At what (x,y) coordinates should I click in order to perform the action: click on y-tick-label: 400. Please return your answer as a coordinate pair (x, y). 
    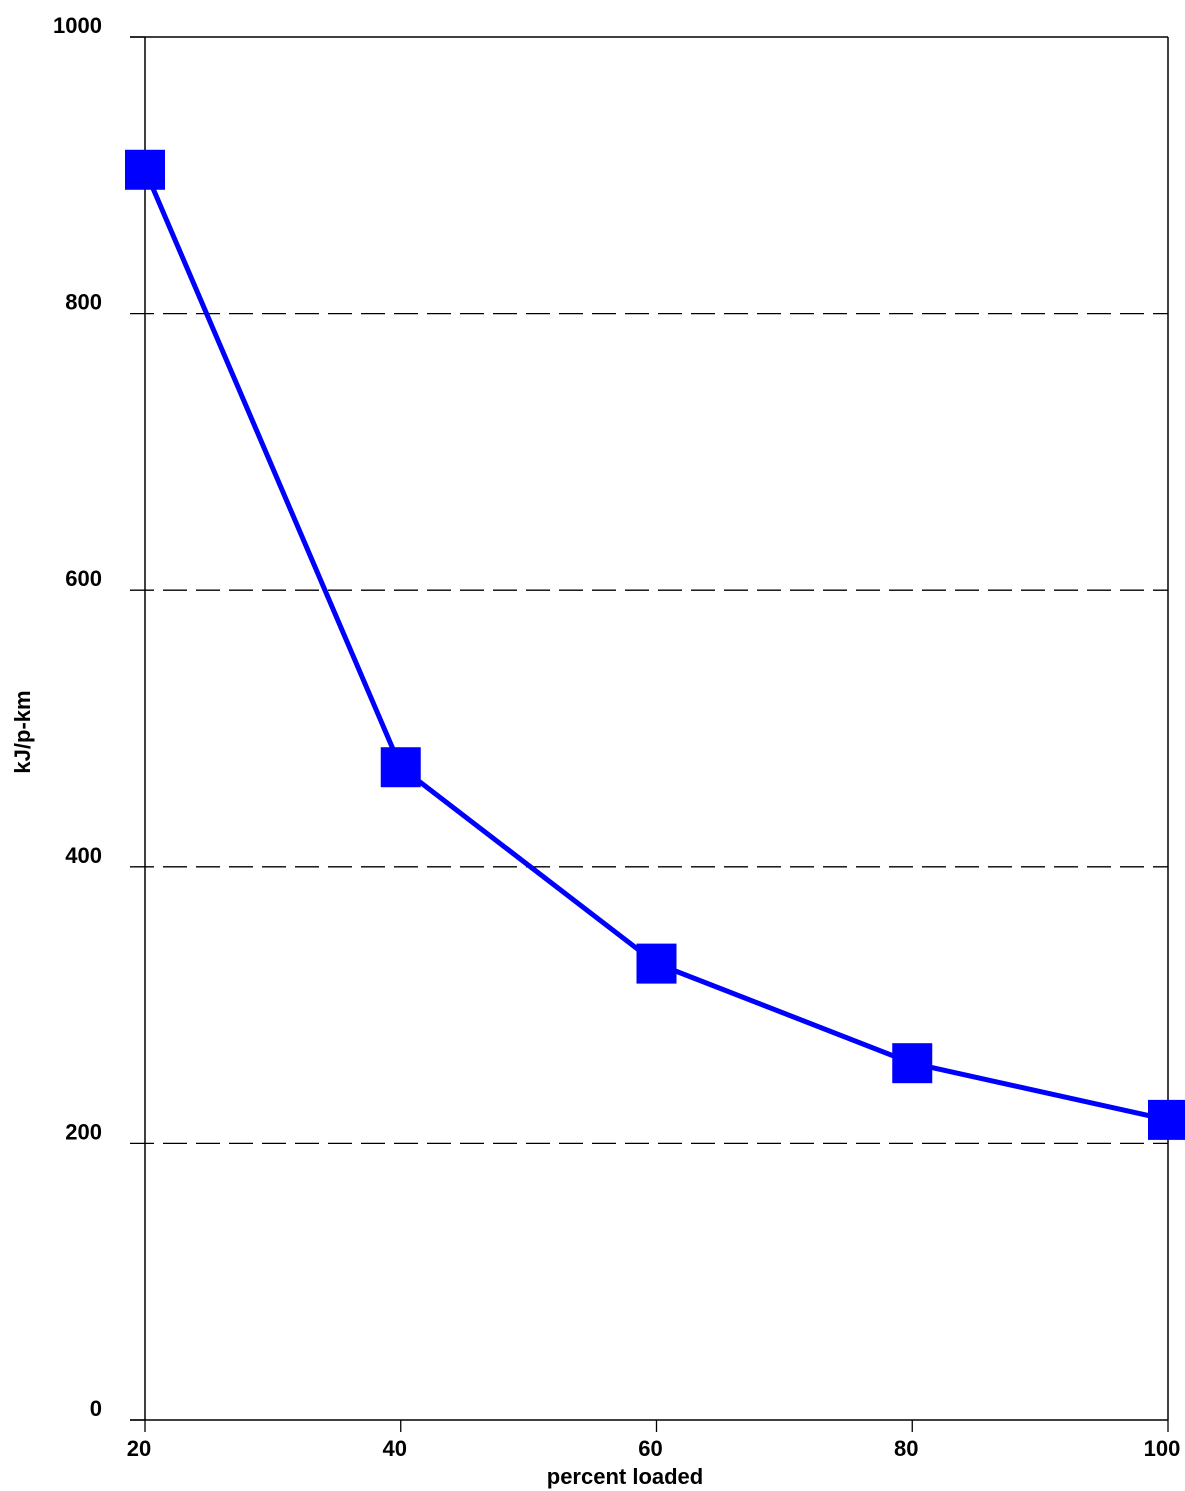
    Looking at the image, I should click on (83, 855).